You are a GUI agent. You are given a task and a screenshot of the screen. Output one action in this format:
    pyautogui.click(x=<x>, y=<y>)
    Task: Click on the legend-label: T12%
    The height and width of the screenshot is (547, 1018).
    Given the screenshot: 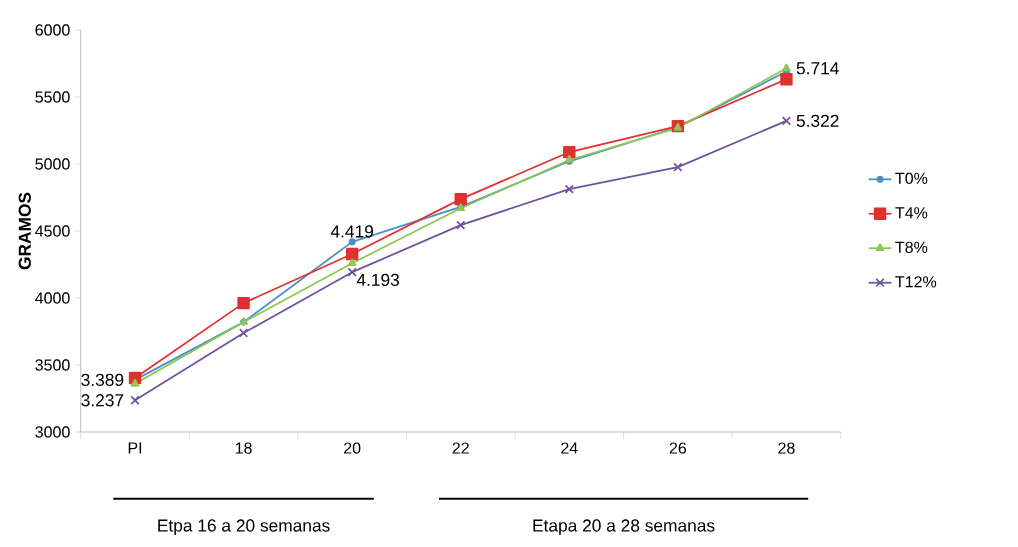 What is the action you would take?
    pyautogui.click(x=916, y=282)
    